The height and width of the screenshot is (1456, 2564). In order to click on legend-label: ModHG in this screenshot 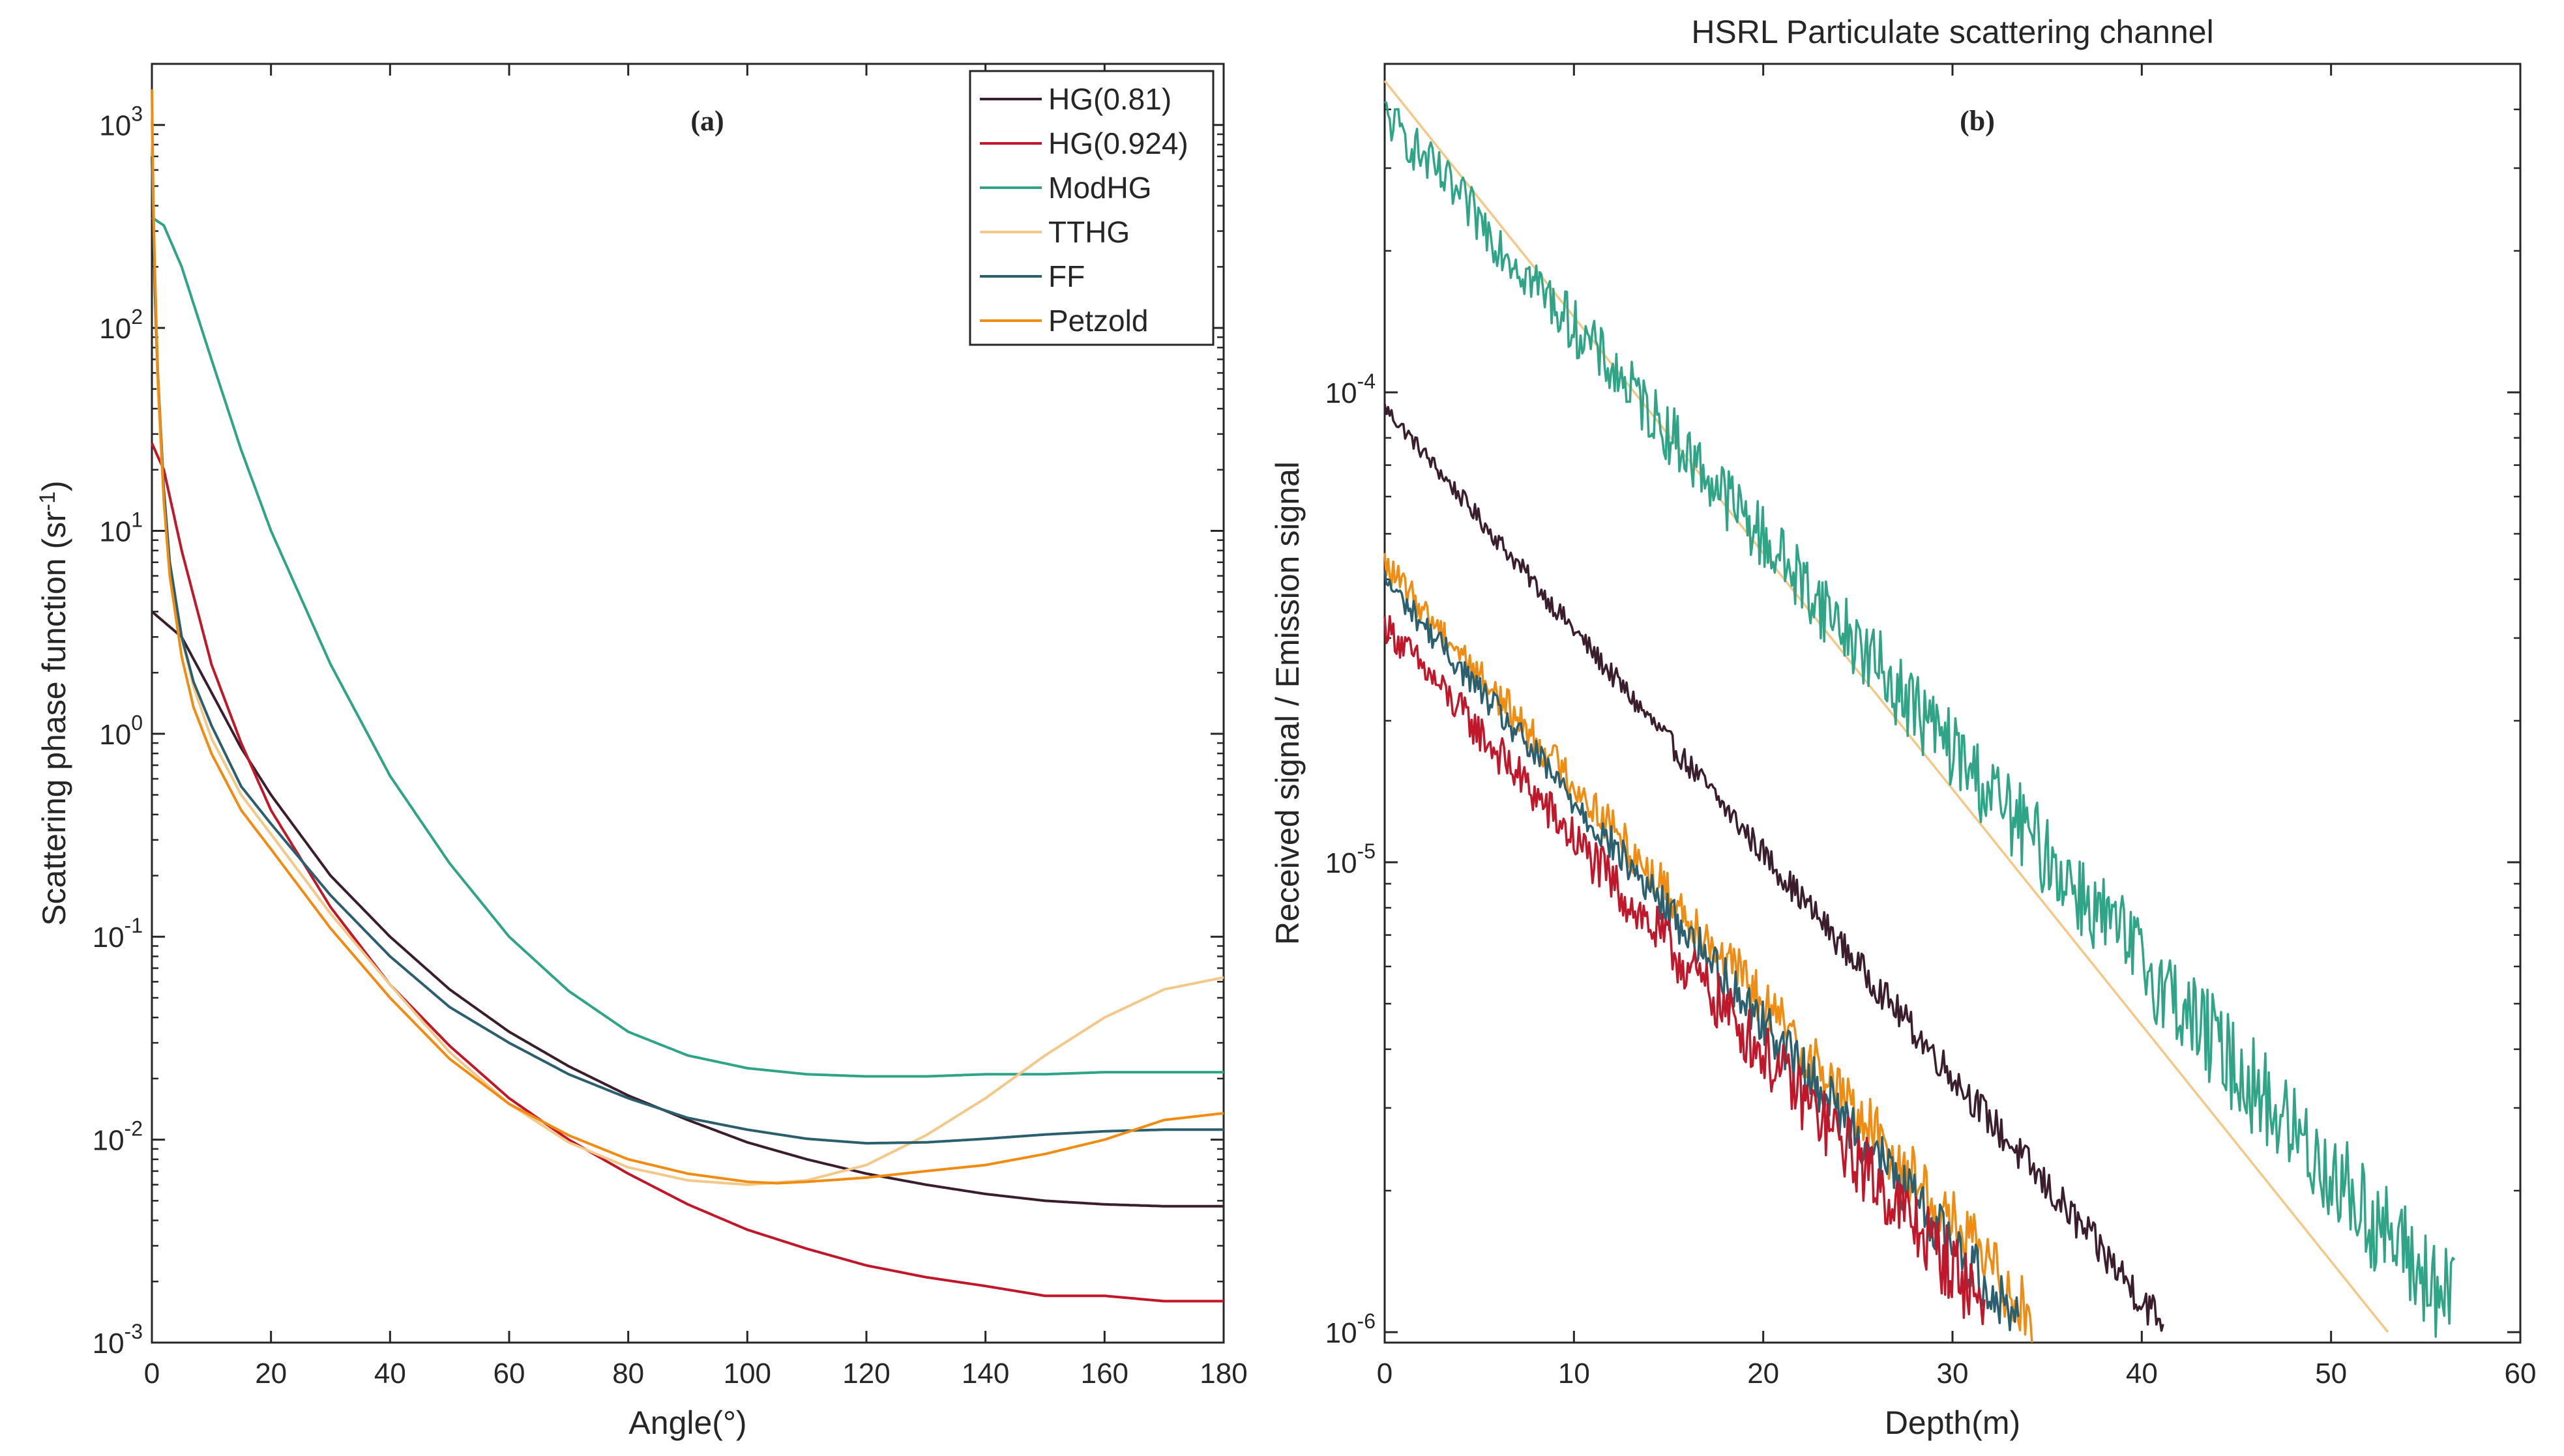, I will do `click(1099, 188)`.